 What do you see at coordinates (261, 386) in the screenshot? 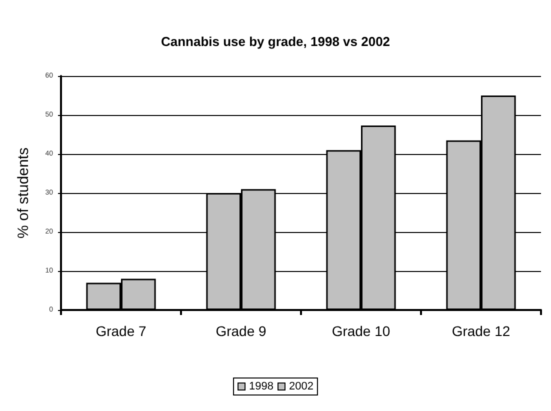
I see `legend-label: 1998` at bounding box center [261, 386].